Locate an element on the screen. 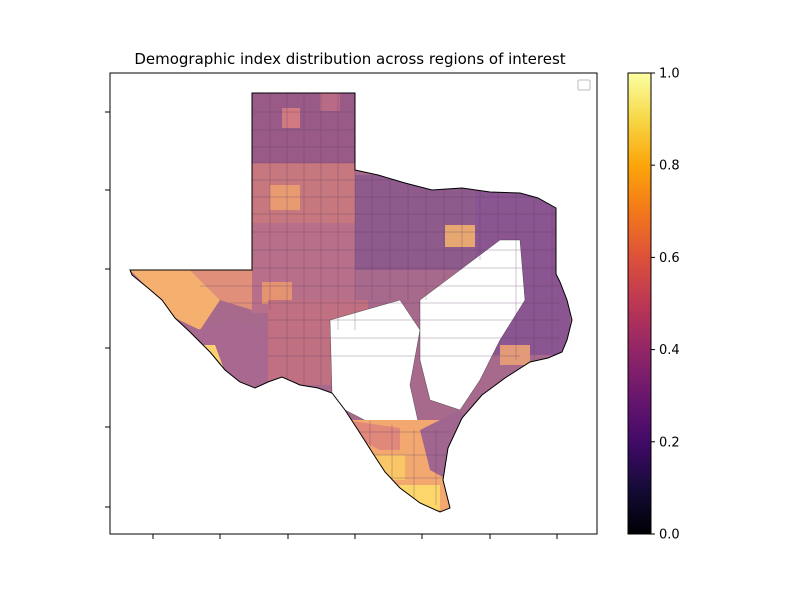 This screenshot has width=800, height=600. colorbar-tick-label: 1.0 is located at coordinates (669, 74).